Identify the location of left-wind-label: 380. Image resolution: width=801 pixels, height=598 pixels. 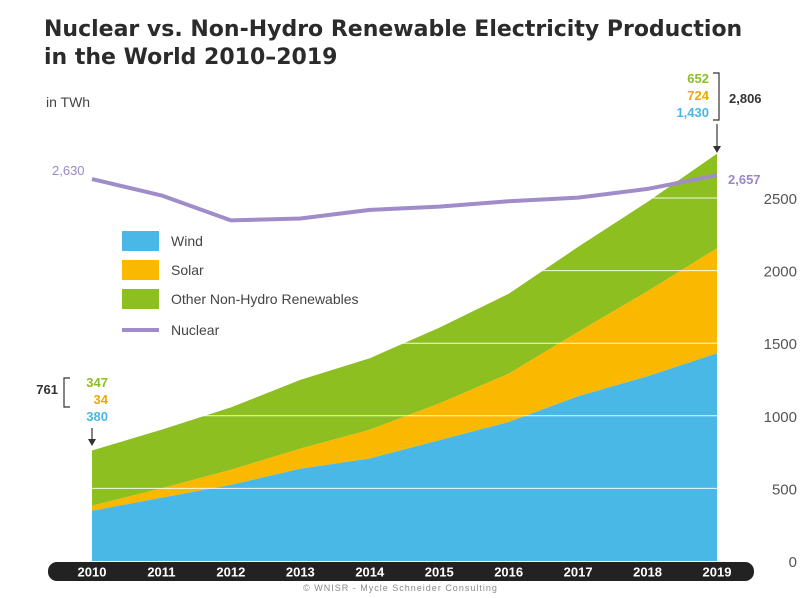
(97, 416).